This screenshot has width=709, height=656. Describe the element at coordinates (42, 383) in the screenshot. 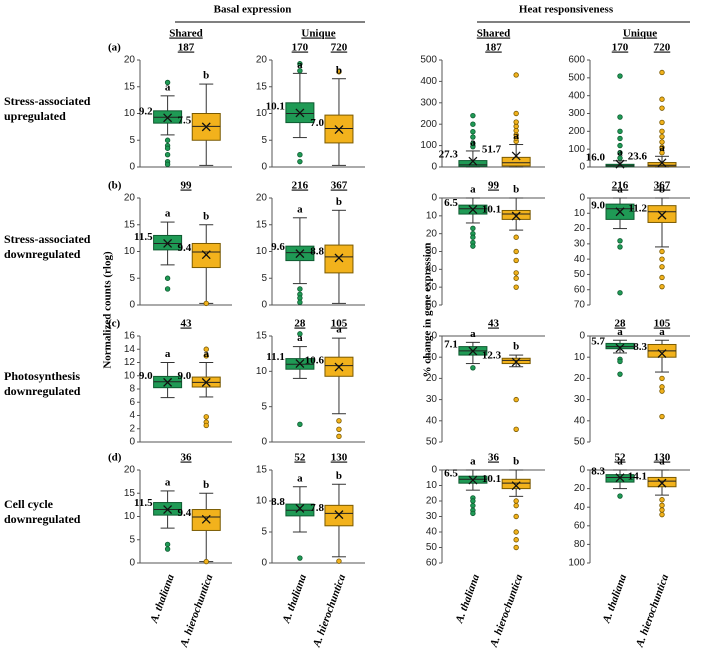

I see `row-label: Photosynthesis downregulated` at that location.